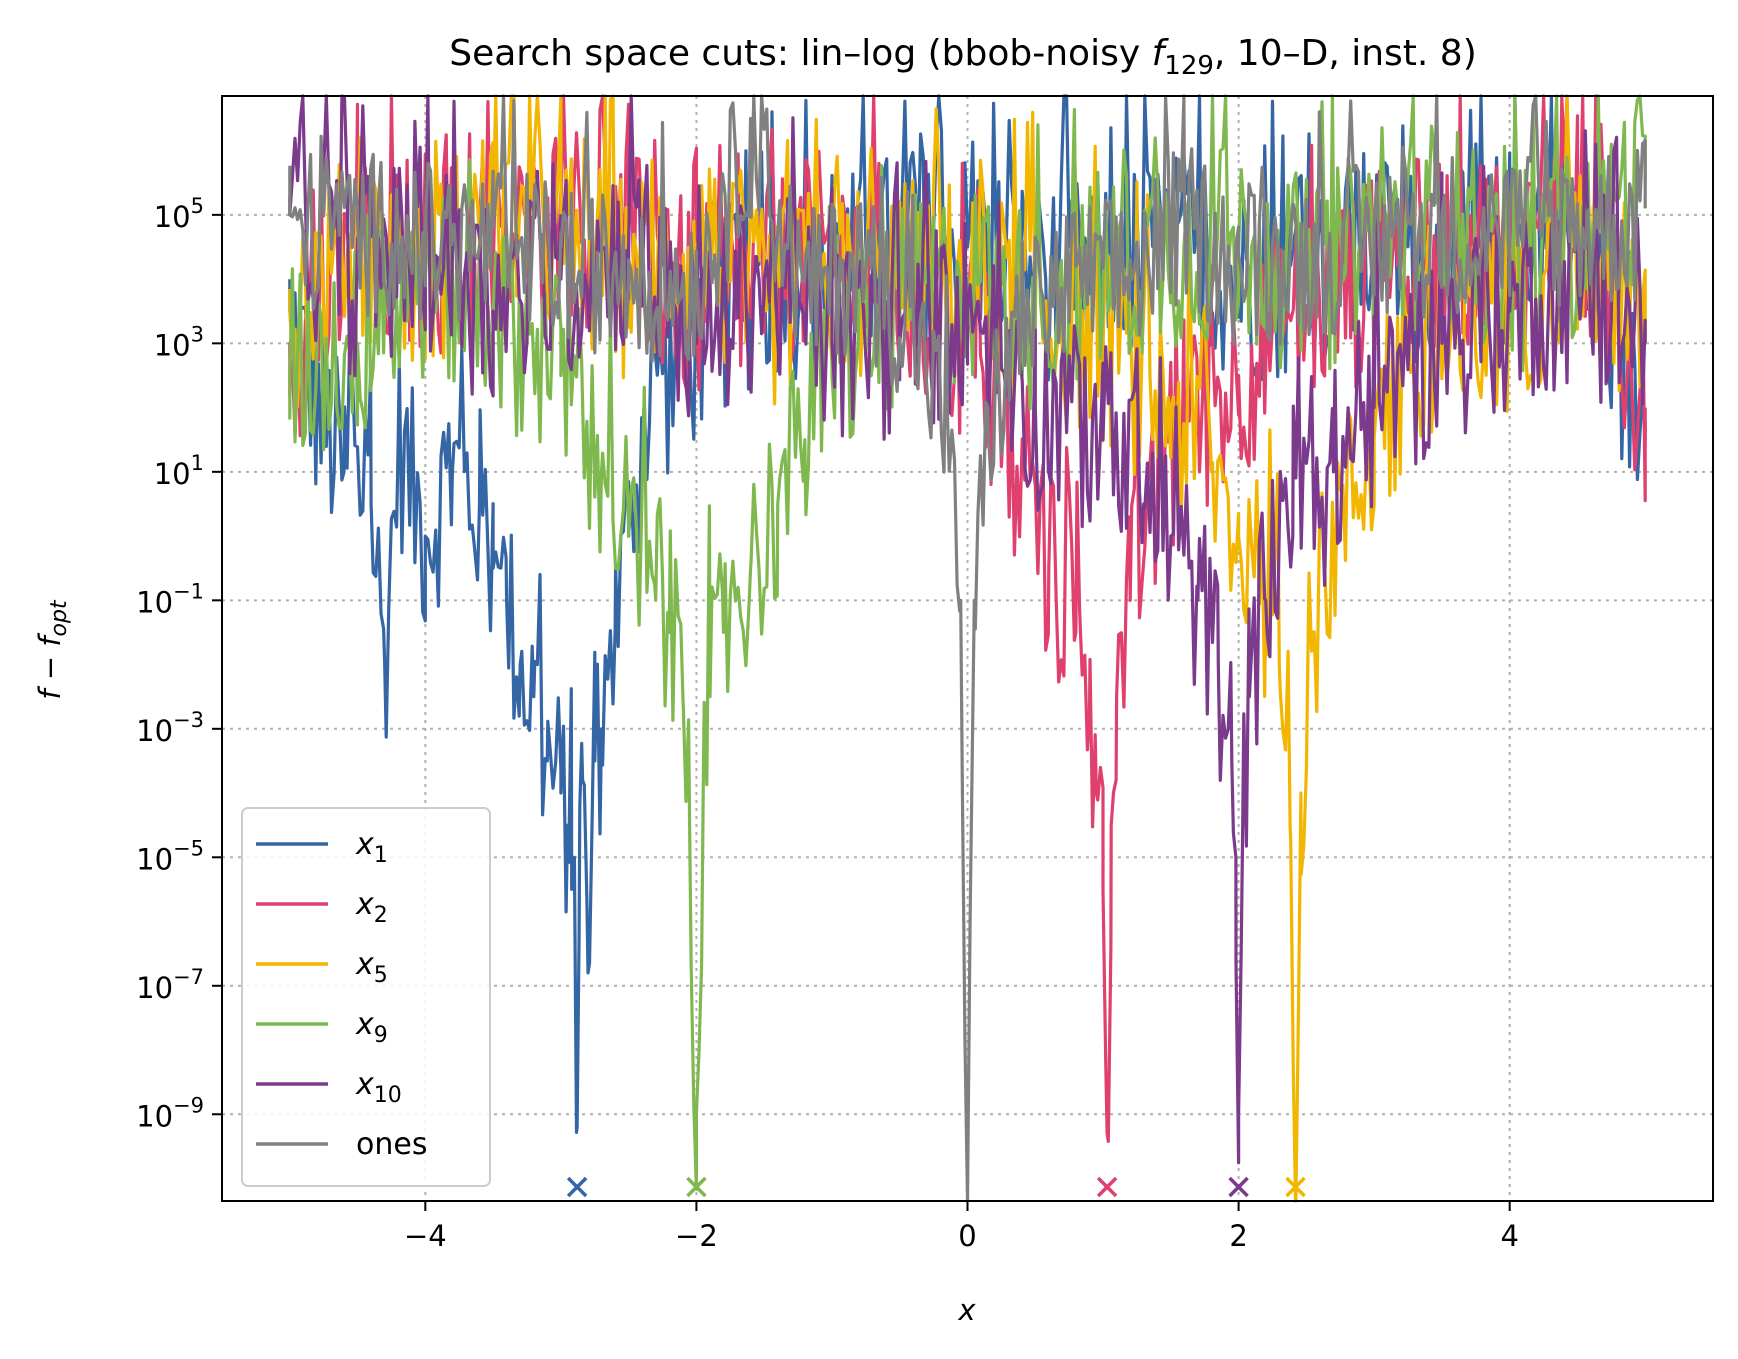  I want to click on x-tick-label: 2, so click(1238, 1236).